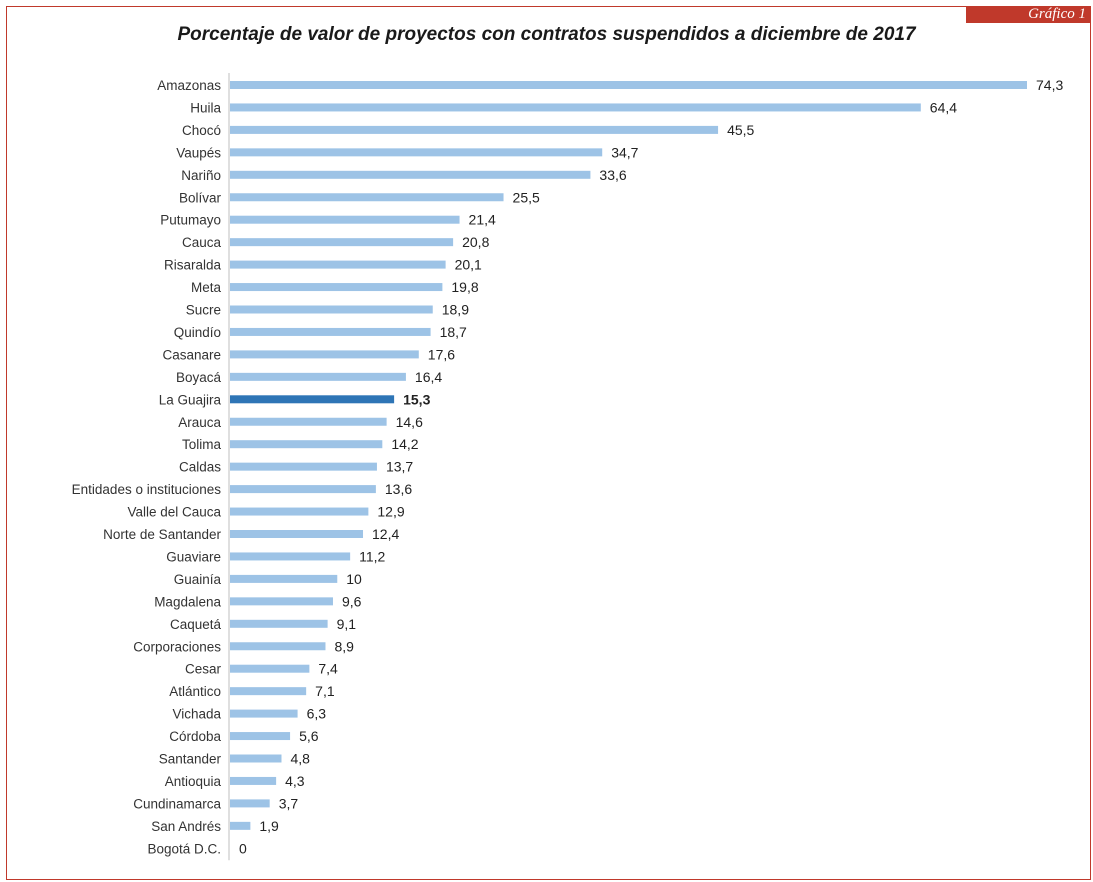 The width and height of the screenshot is (1093, 882). Describe the element at coordinates (344, 646) in the screenshot. I see `value-label: 8,9` at that location.